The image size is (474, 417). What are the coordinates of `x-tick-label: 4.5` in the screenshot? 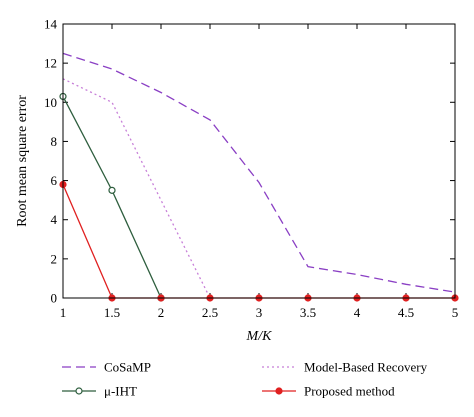 It's located at (406, 312).